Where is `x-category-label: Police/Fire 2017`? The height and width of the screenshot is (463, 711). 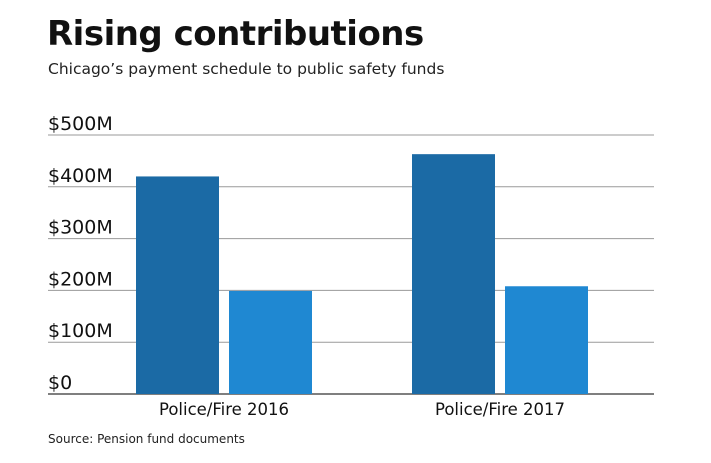
x-category-label: Police/Fire 2017 is located at coordinates (500, 409).